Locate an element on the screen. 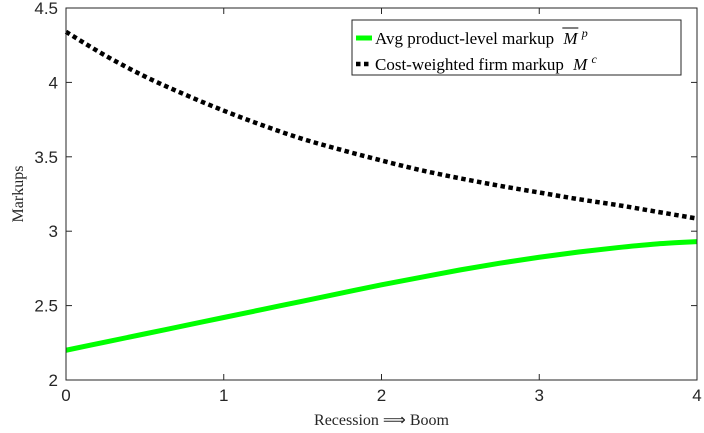 This screenshot has height=433, width=704. x-axis-title: Recession ⟹ Boom is located at coordinates (381, 420).